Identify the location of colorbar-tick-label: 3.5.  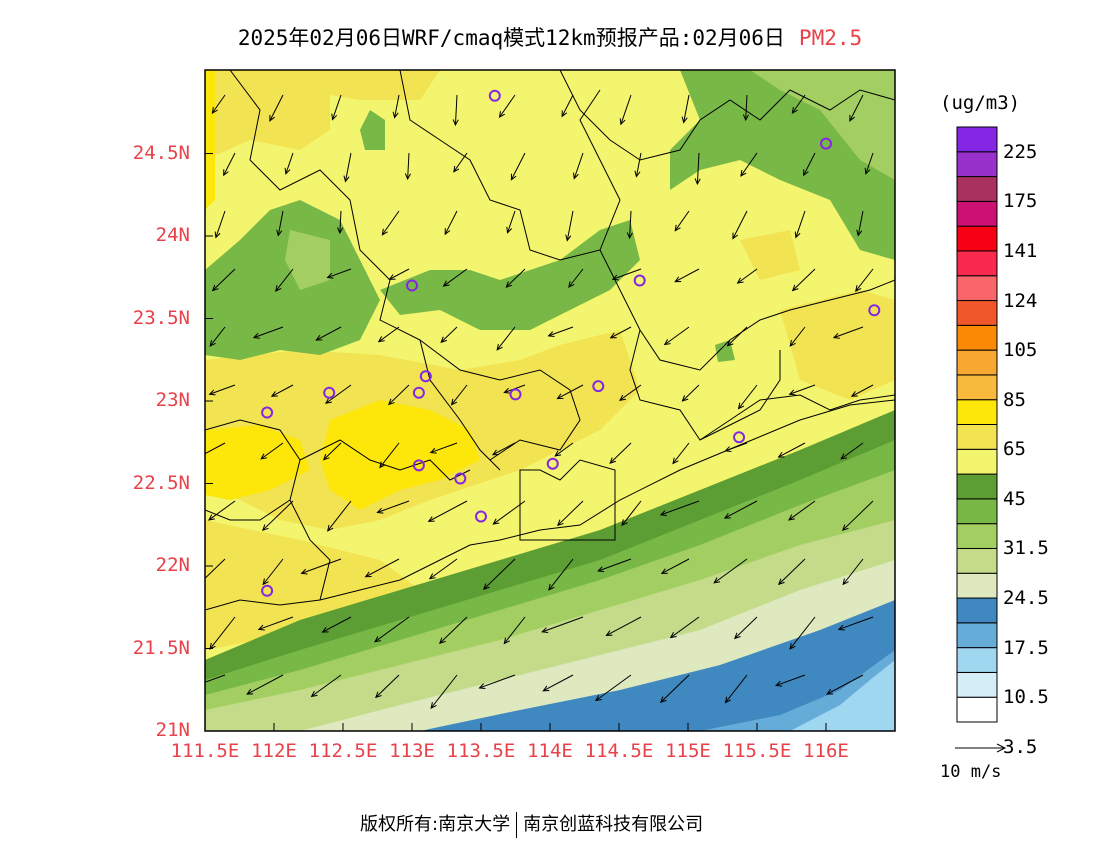
(1020, 746).